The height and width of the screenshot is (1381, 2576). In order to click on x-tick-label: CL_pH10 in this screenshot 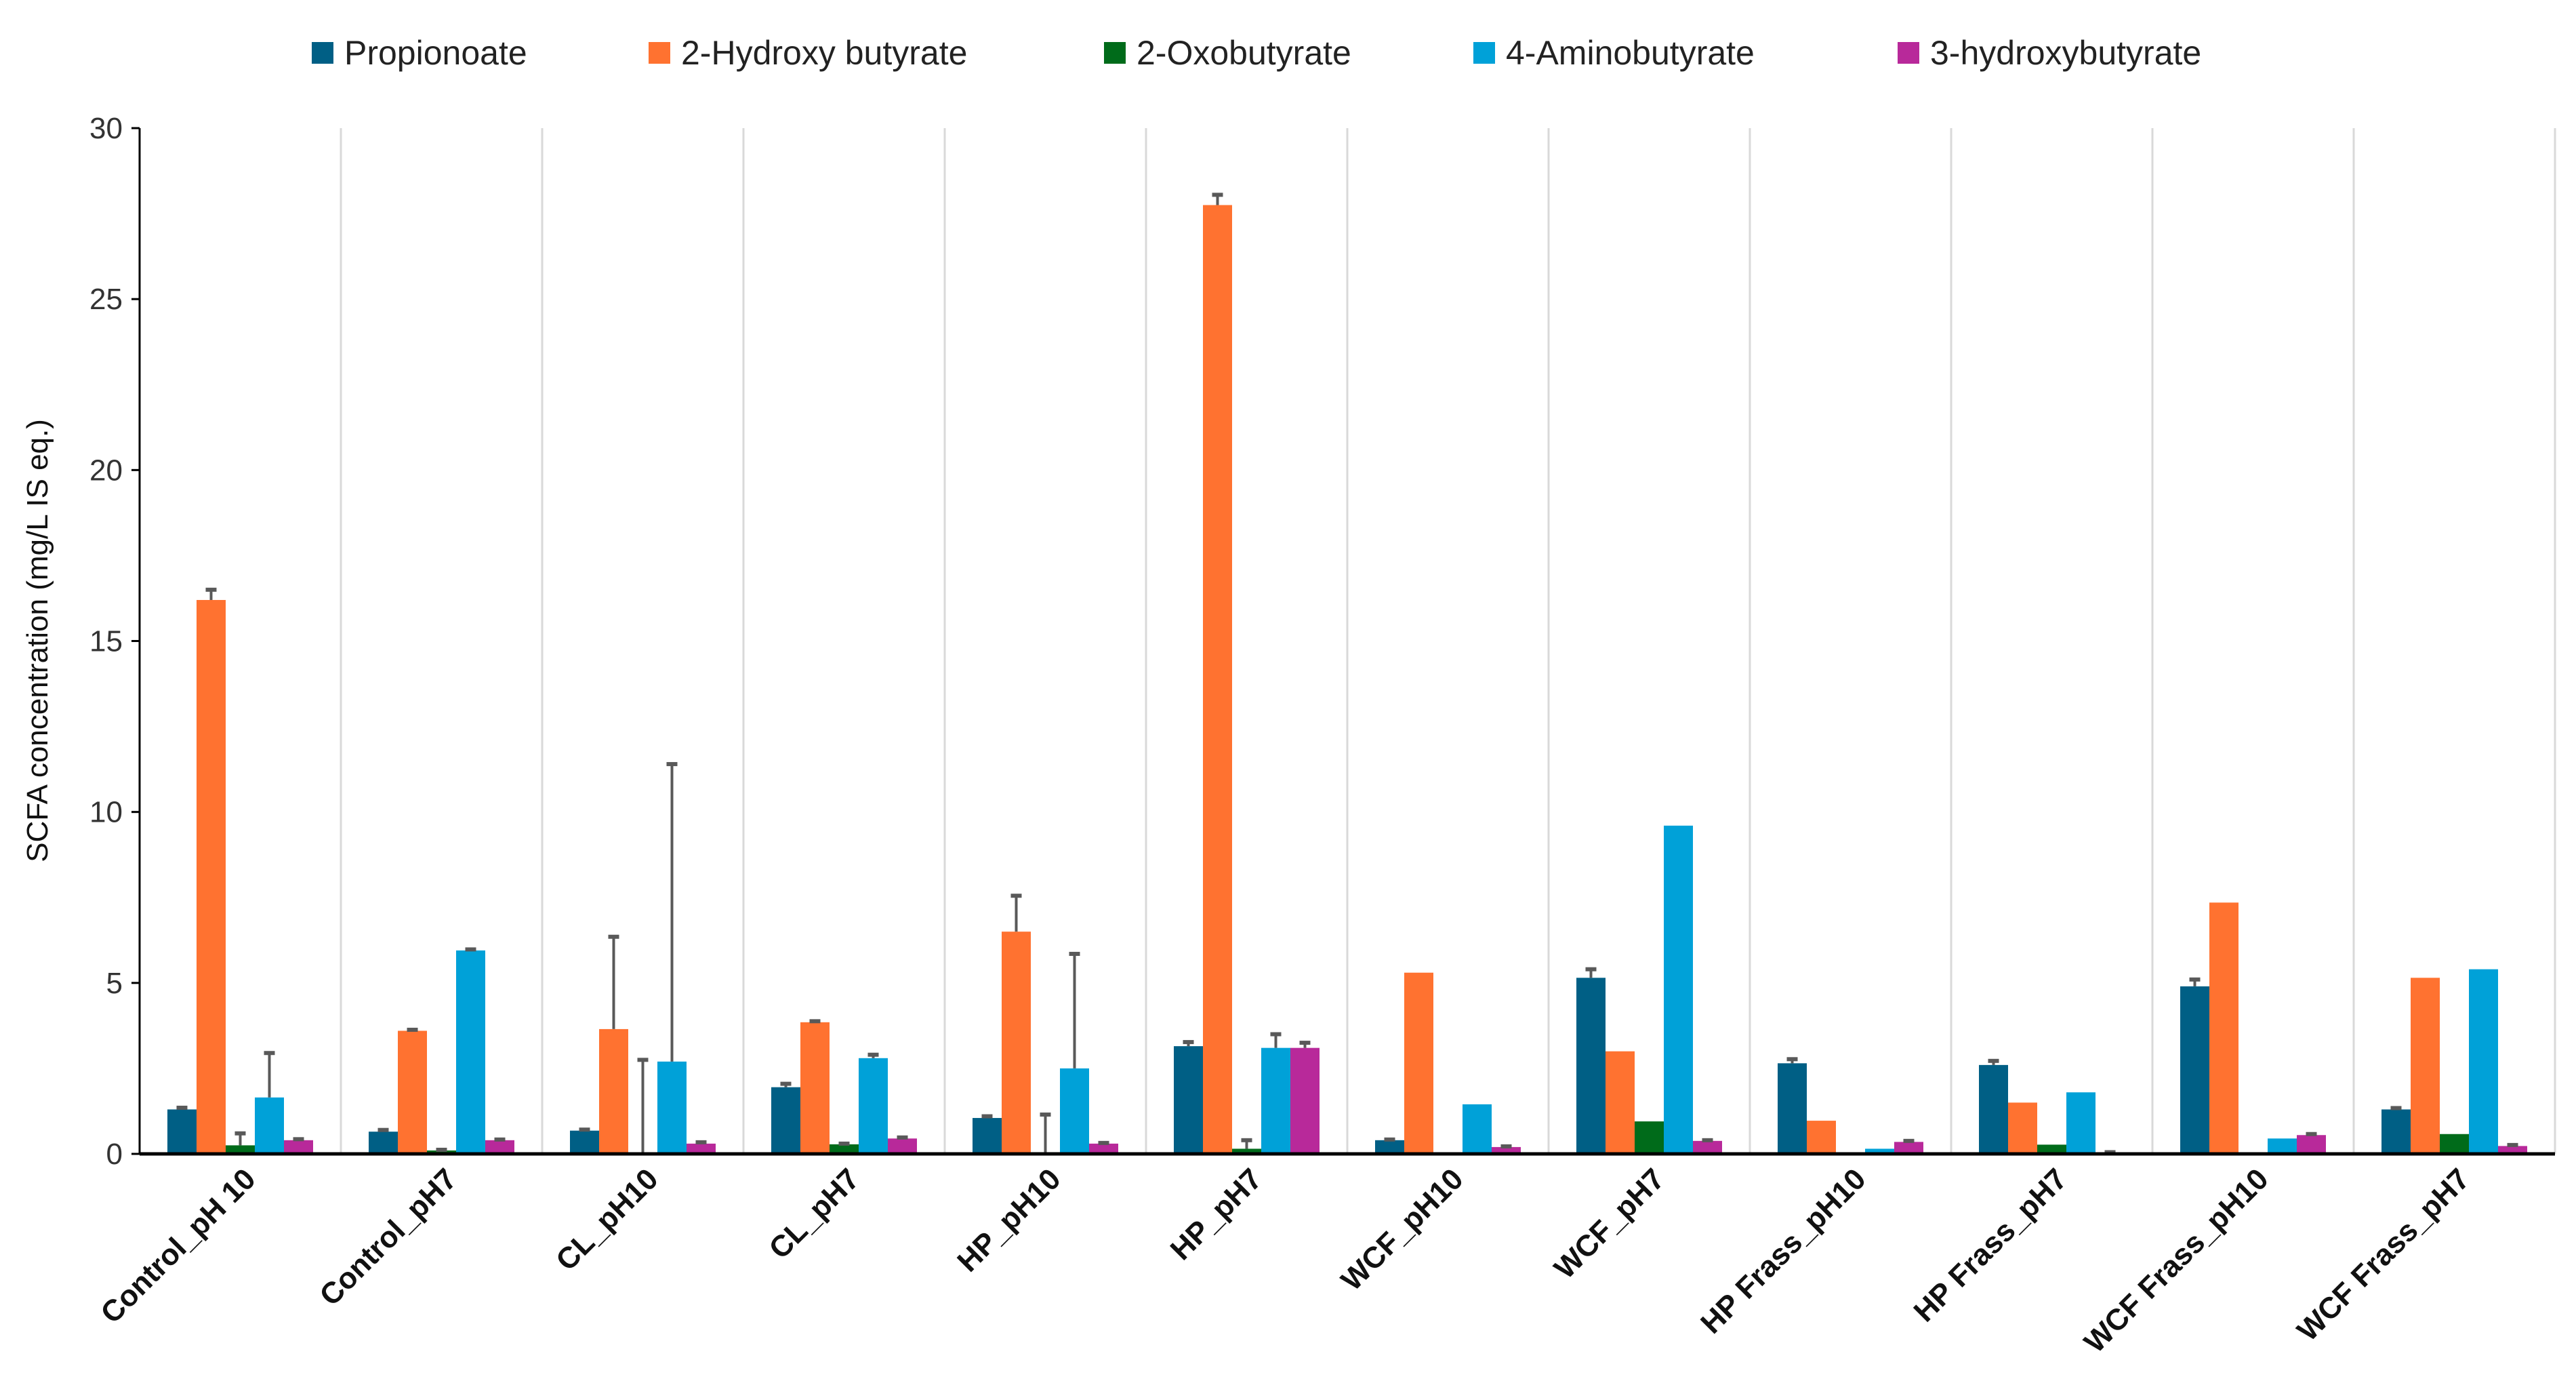, I will do `click(607, 1219)`.